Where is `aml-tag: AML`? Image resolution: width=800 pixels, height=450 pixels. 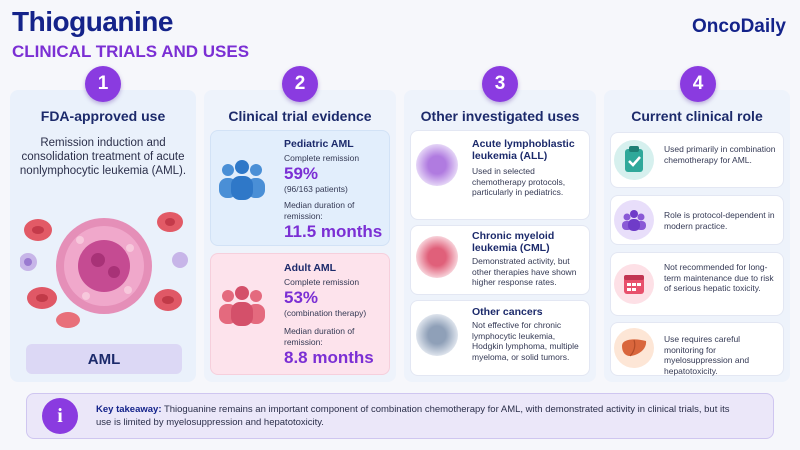 aml-tag: AML is located at coordinates (104, 359).